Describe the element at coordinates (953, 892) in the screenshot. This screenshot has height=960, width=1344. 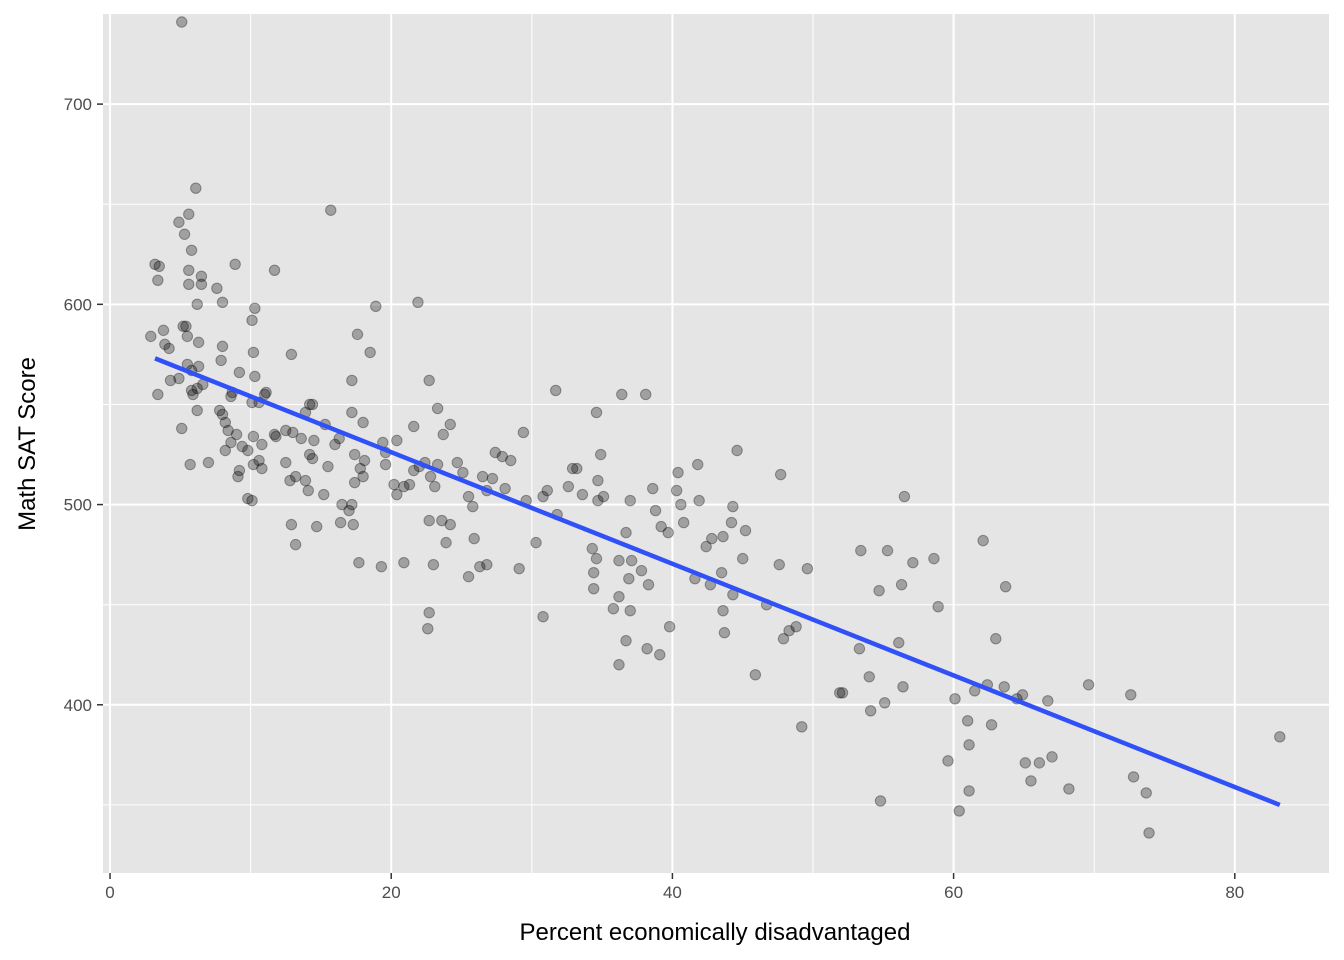
I see `x-tick-label: 60` at that location.